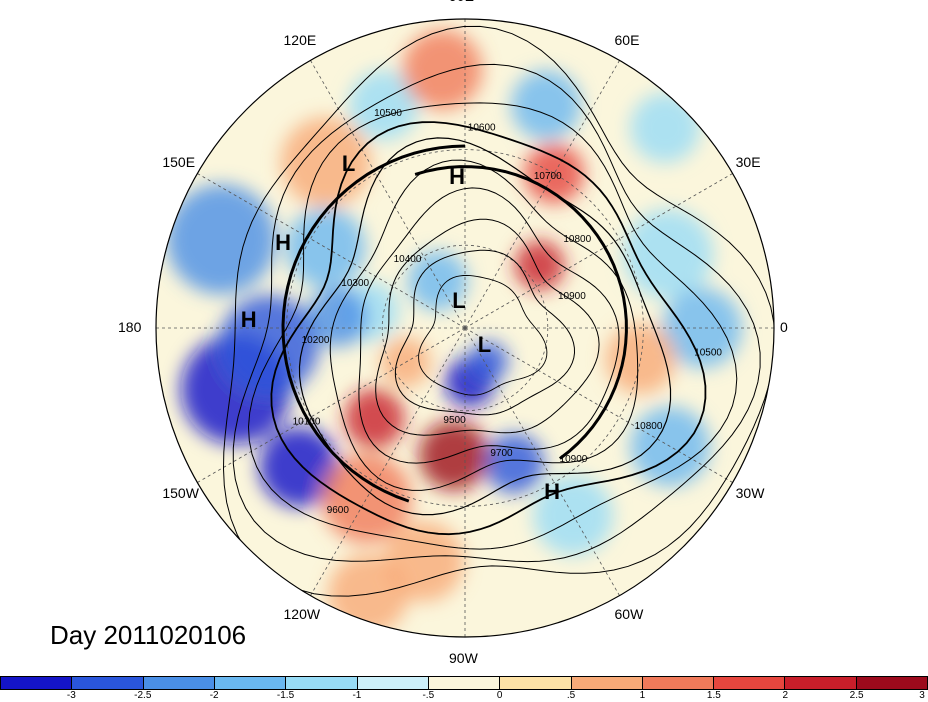  I want to click on contour-label: 10100, so click(307, 421).